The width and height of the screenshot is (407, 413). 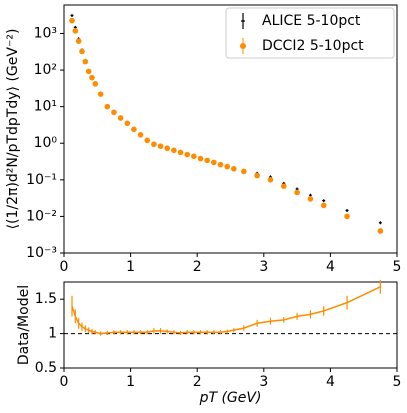 I want to click on y-tick-label: 10⁰, so click(x=46, y=143).